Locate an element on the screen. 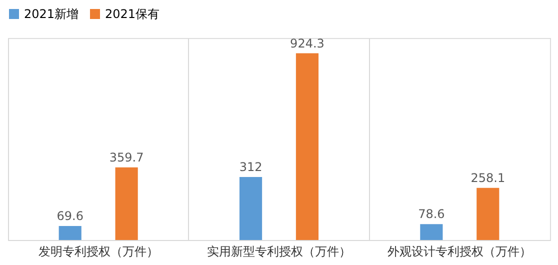 Image resolution: width=558 pixels, height=265 pixels. data-label: 924.3 is located at coordinates (307, 43).